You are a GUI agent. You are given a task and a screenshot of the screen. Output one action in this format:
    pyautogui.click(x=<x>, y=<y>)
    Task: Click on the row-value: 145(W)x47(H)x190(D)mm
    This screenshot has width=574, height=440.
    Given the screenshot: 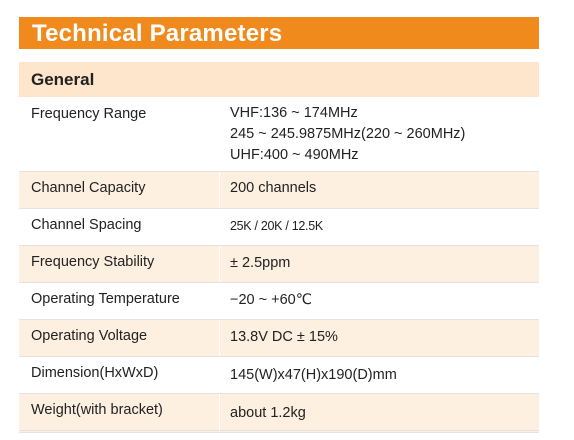 What is the action you would take?
    pyautogui.click(x=313, y=375)
    